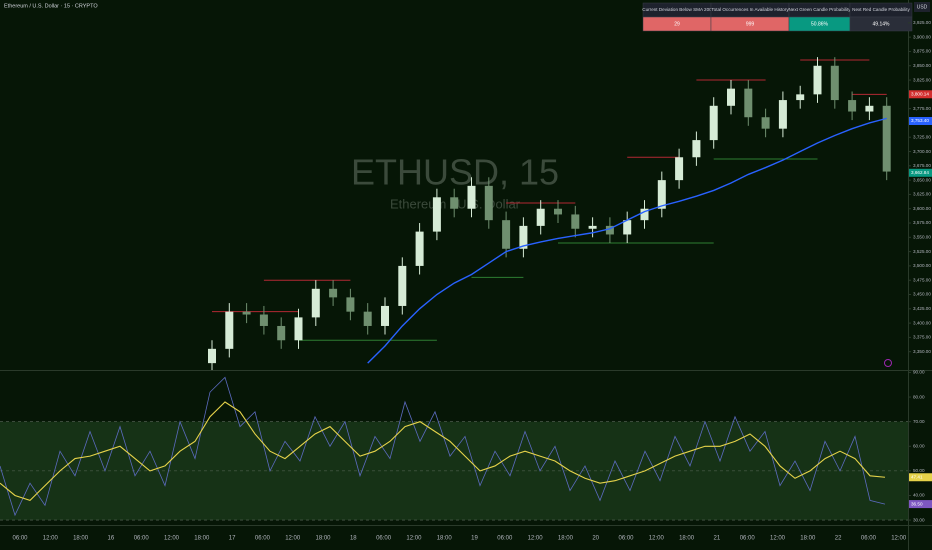 This screenshot has width=932, height=550. I want to click on watermark: ETHUSD, 15, so click(455, 172).